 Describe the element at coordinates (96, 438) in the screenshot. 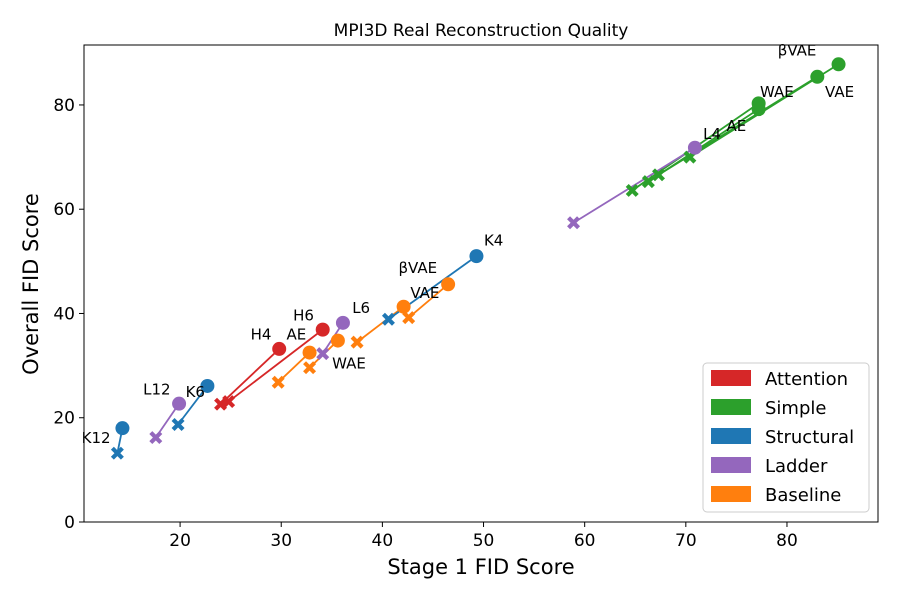

I see `point-label: K12` at that location.